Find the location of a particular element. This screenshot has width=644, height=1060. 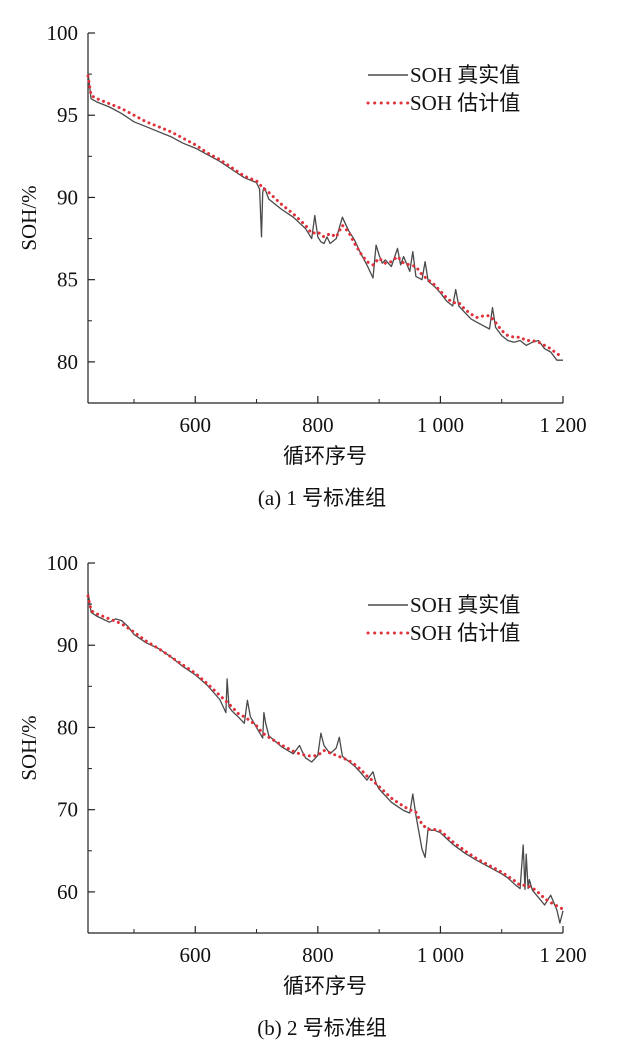

legend-b: SOH 真实值 SOH 估计值 is located at coordinates (443, 619).